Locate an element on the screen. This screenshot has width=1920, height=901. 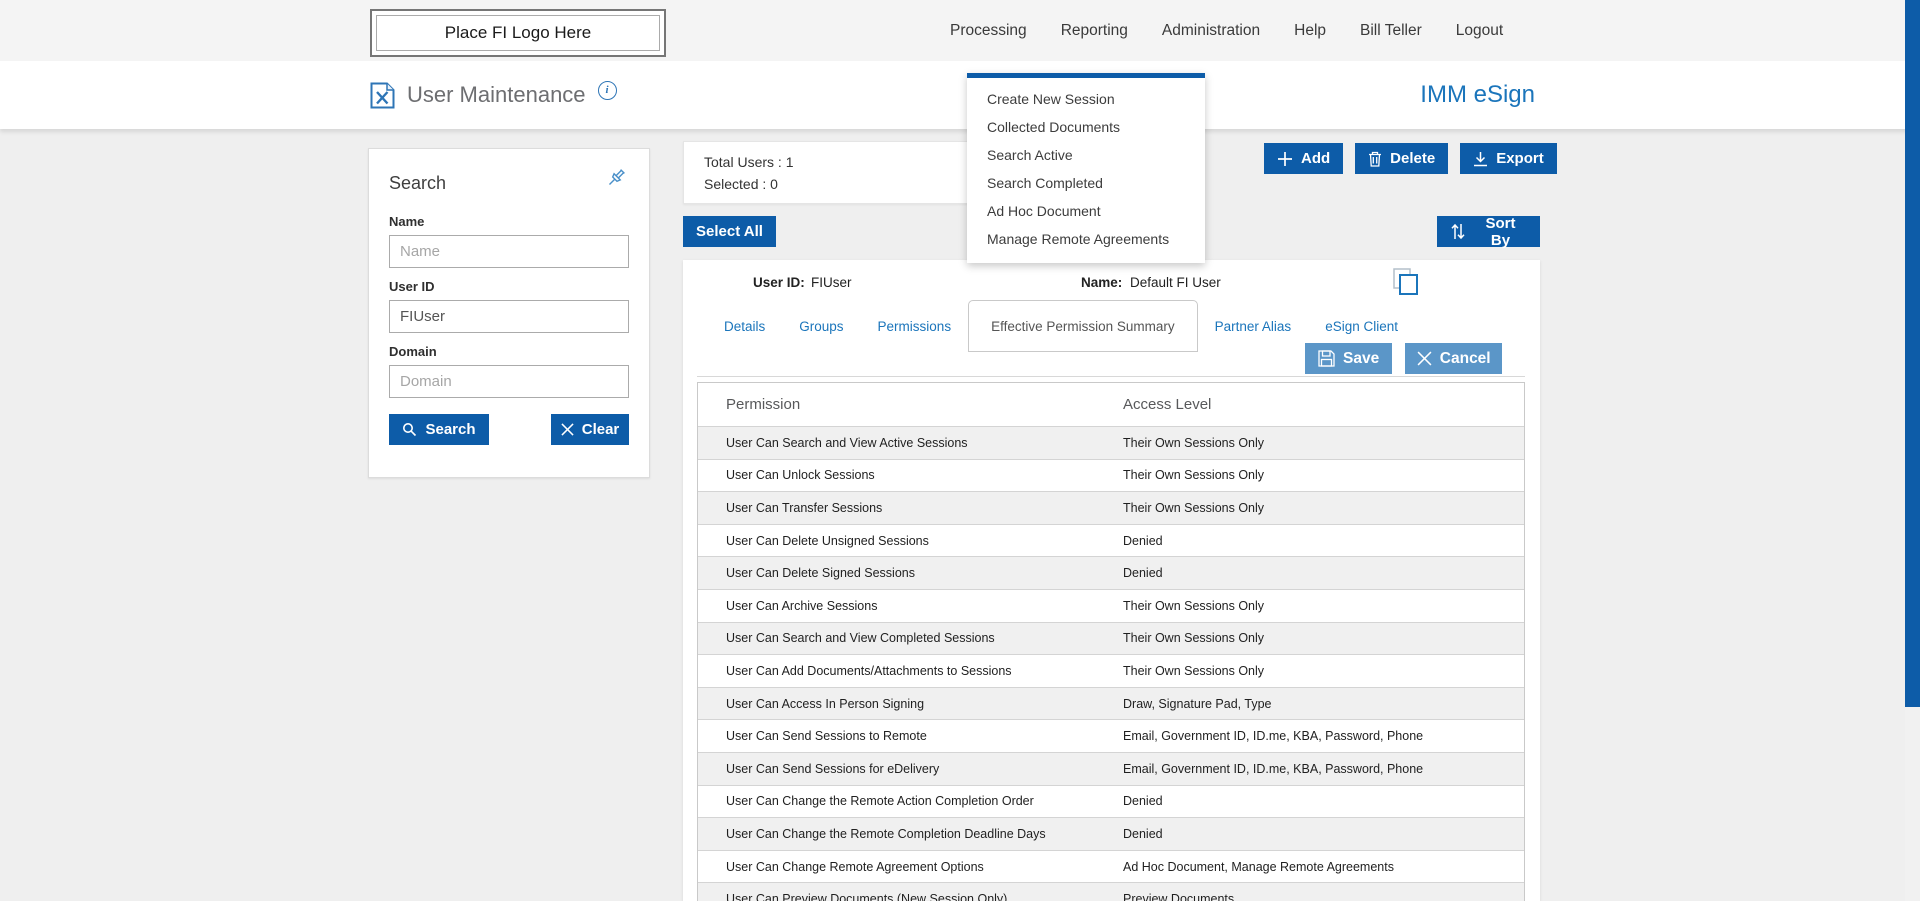
add-button: Add is located at coordinates (1304, 158).